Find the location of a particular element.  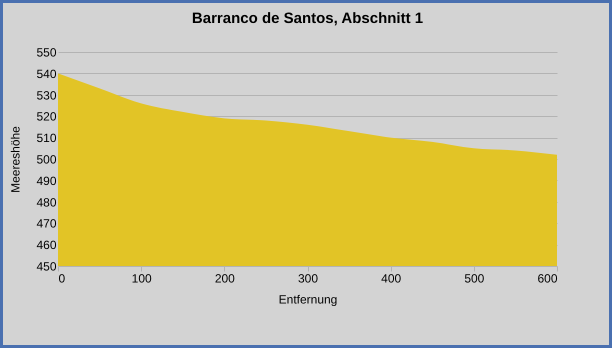

y-tick-label: 520 is located at coordinates (46, 117).